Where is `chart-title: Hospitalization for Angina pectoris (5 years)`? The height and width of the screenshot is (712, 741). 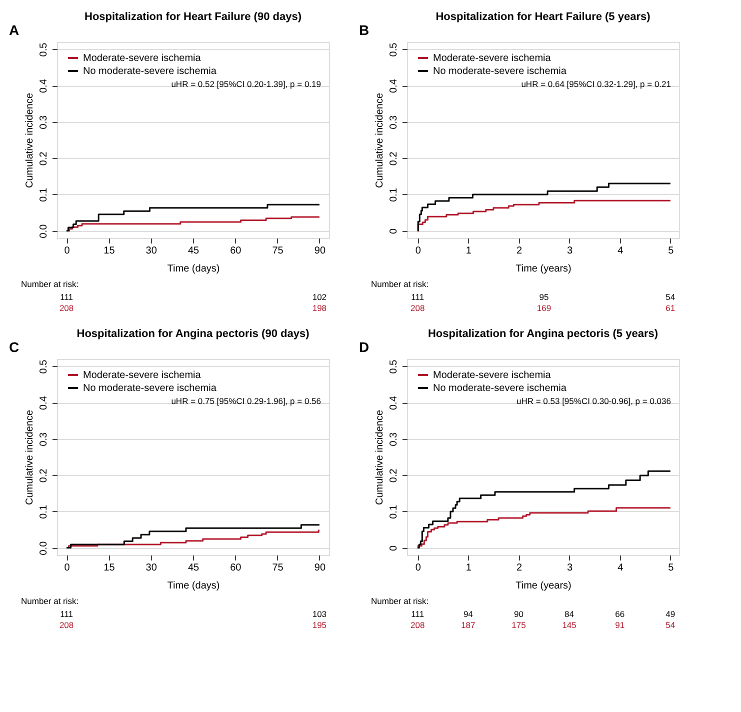 chart-title: Hospitalization for Angina pectoris (5 years) is located at coordinates (543, 334).